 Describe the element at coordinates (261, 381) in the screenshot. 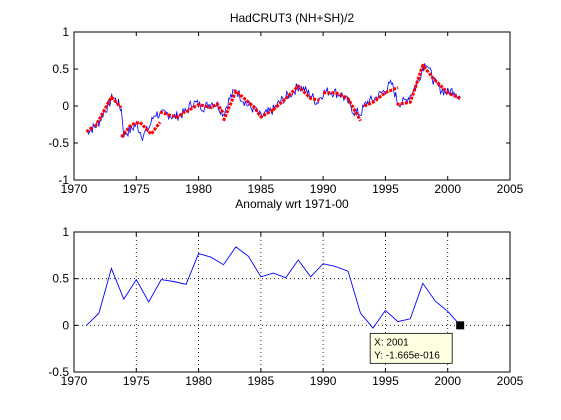

I see `bottom-x-tick-label: 1985` at that location.